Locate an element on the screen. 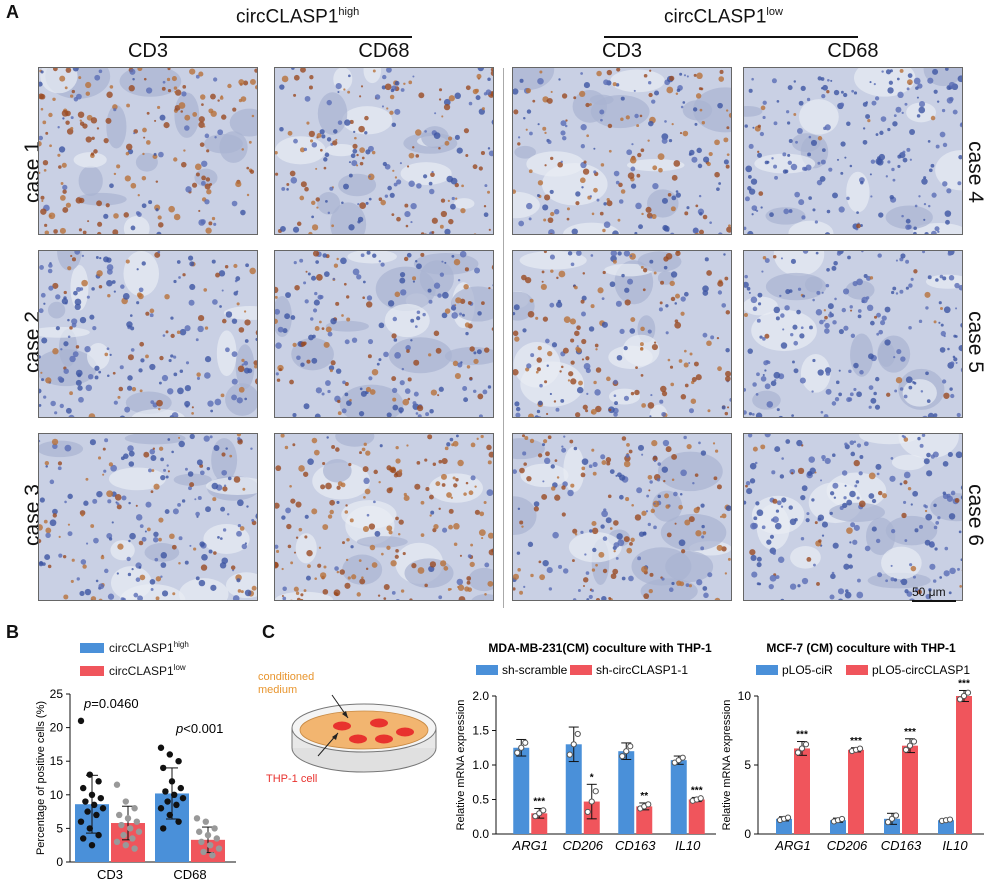  data-point is located at coordinates (622, 756).